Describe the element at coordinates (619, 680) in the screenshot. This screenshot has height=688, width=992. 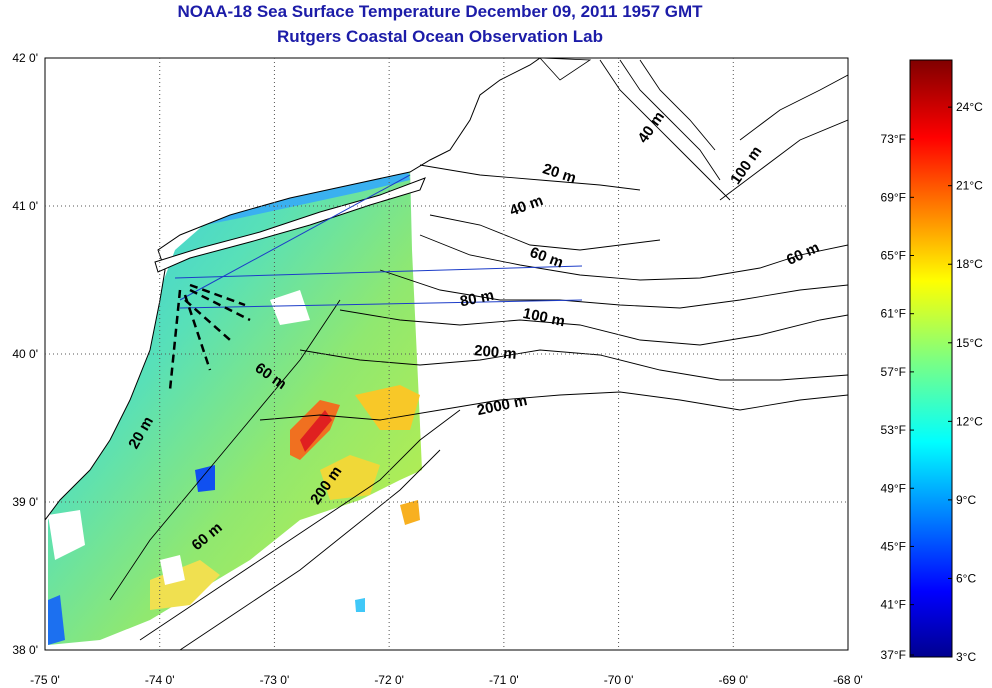
I see `lon-tick-label: -70 0'` at that location.